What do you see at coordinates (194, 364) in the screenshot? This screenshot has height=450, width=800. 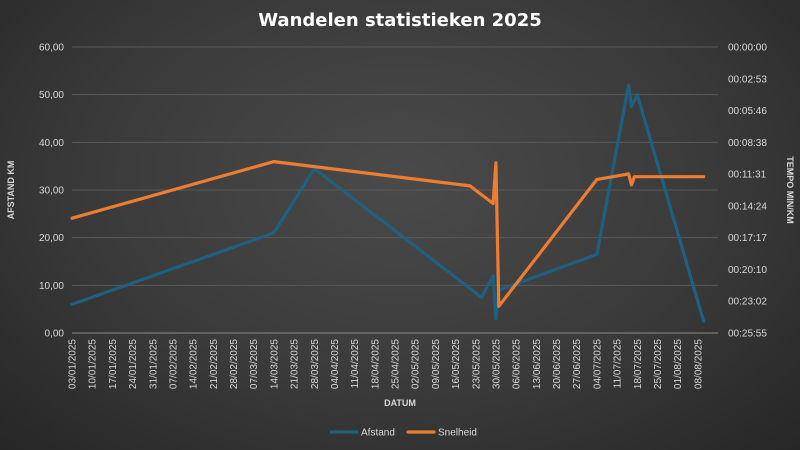 I see `x-tick-label: 14/02/2025` at bounding box center [194, 364].